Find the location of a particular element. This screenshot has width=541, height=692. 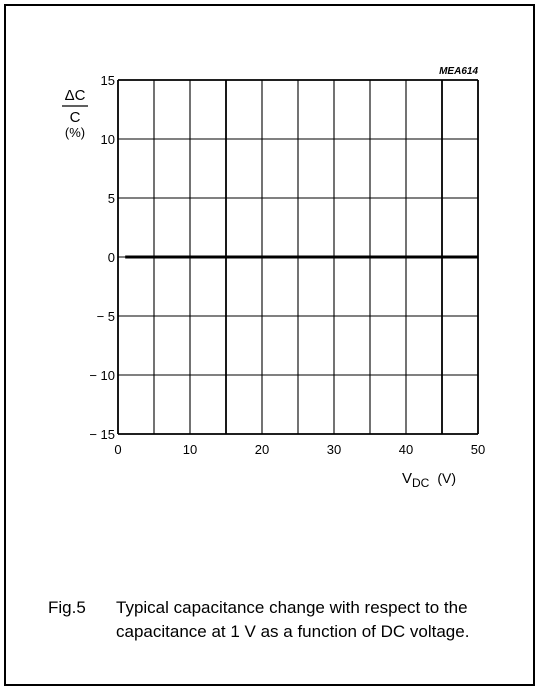

x-tick-label: 20 is located at coordinates (262, 449).